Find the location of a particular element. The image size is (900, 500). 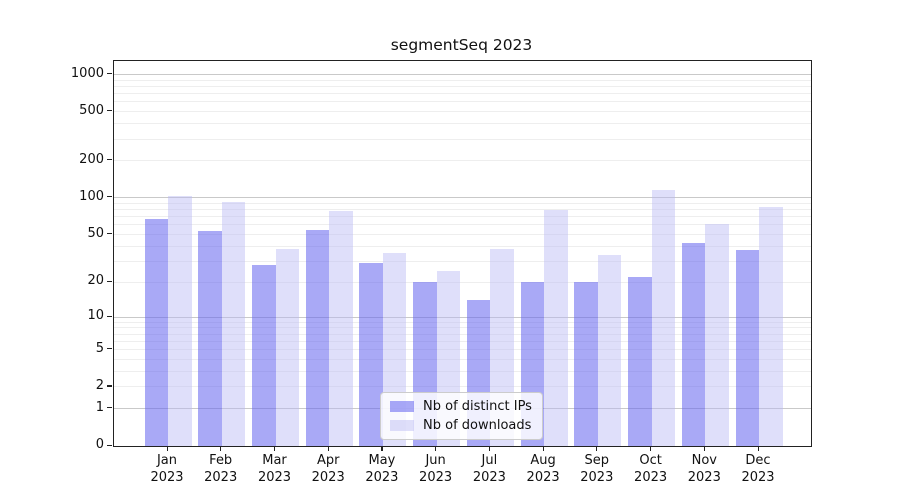

x-tick-label: Jul 2023 is located at coordinates (489, 469).